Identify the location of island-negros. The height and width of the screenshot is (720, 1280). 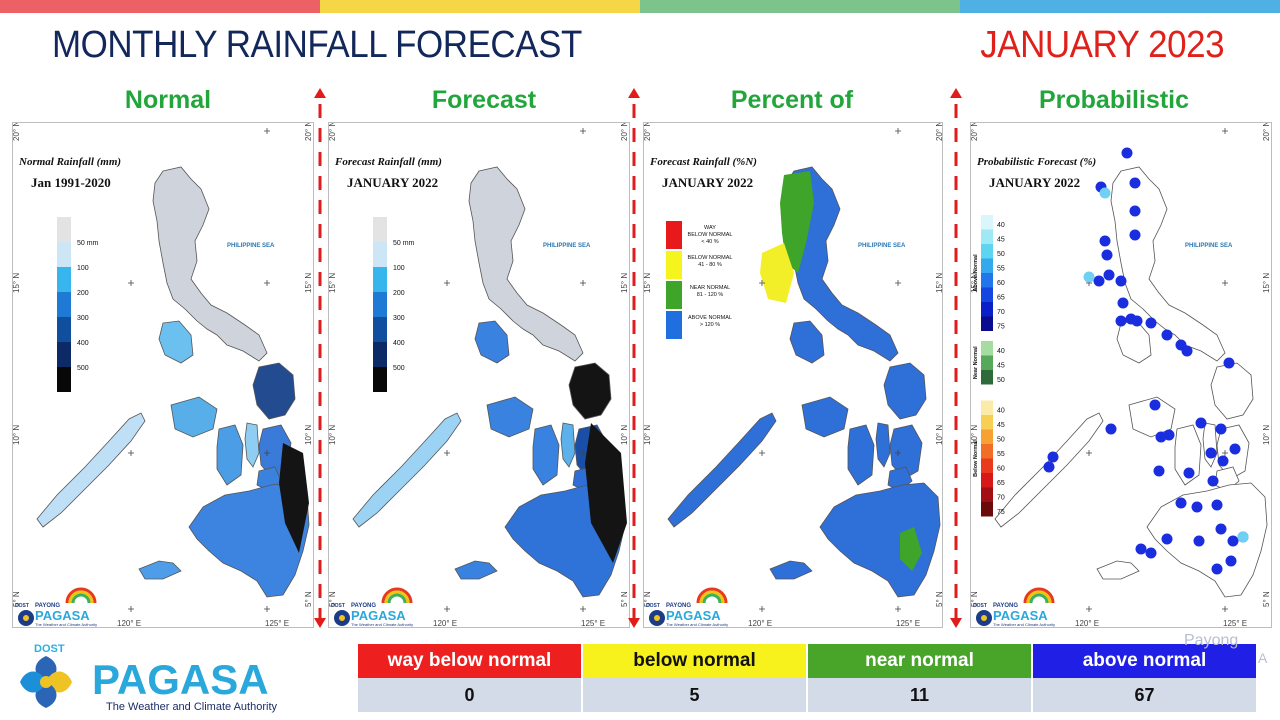
(861, 455).